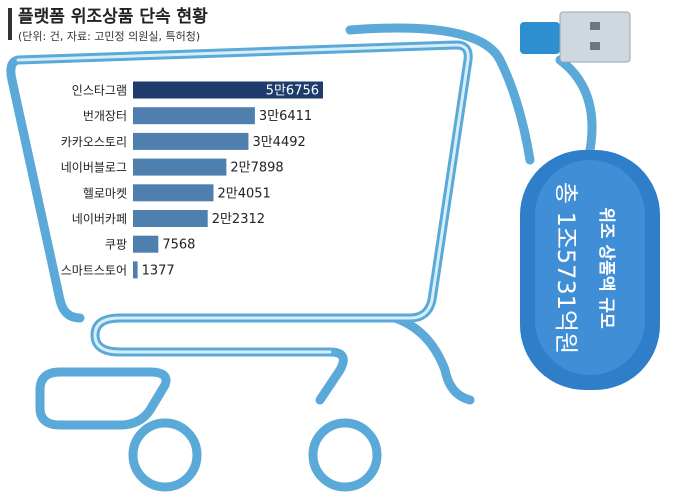 The height and width of the screenshot is (504, 677). What do you see at coordinates (285, 116) in the screenshot?
I see `value-label: 3만6411` at bounding box center [285, 116].